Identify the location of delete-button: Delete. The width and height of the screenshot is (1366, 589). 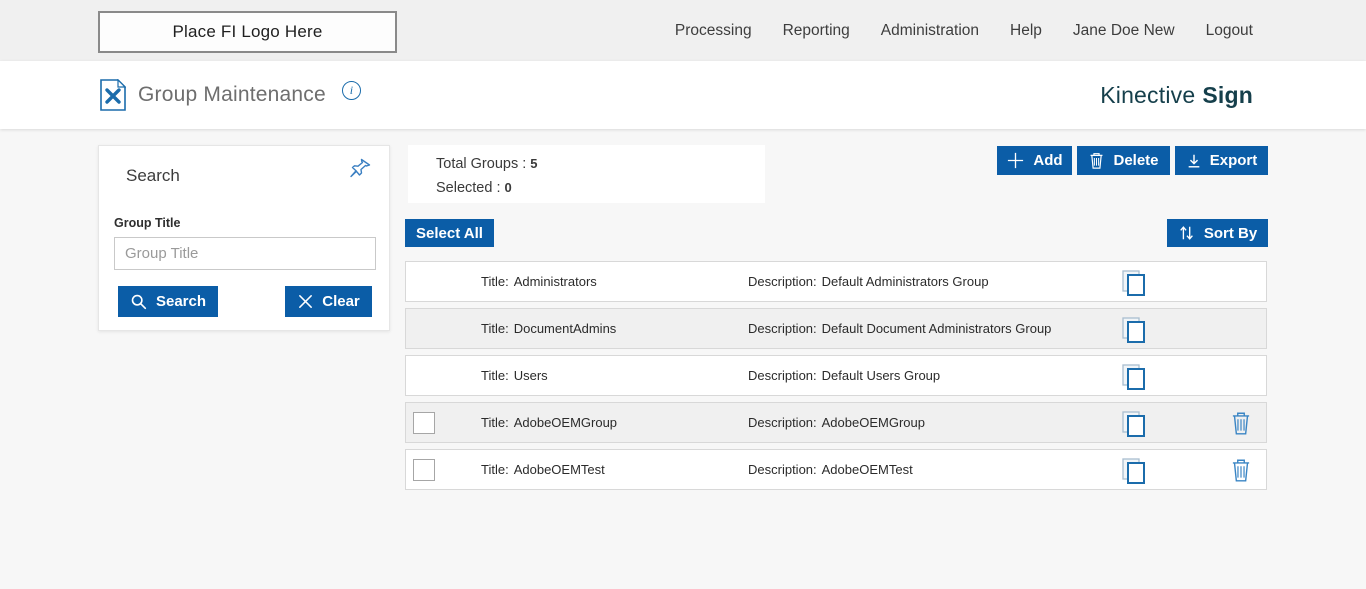
(1123, 160).